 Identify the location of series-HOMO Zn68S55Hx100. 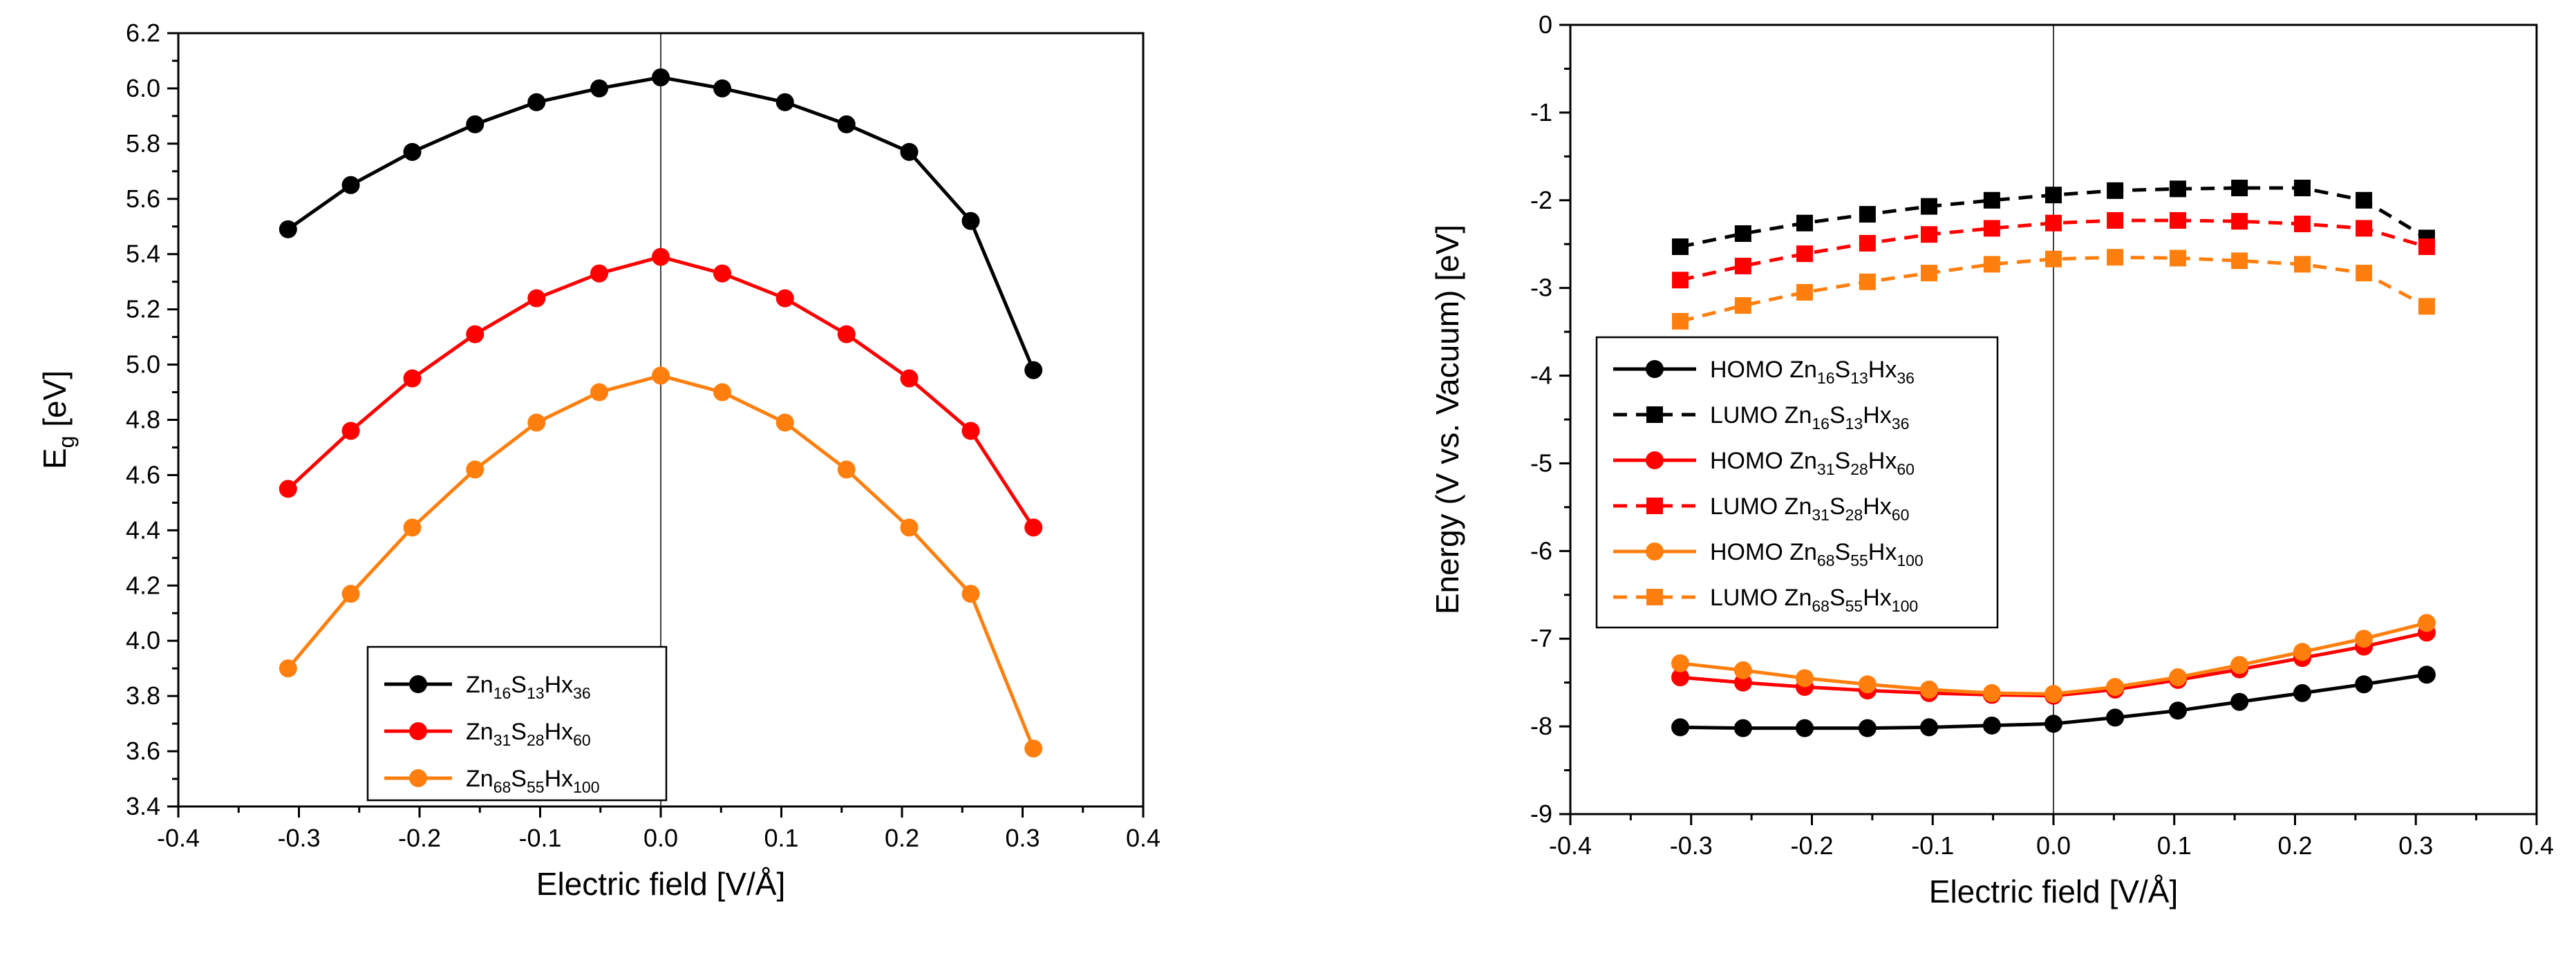
(2053, 659).